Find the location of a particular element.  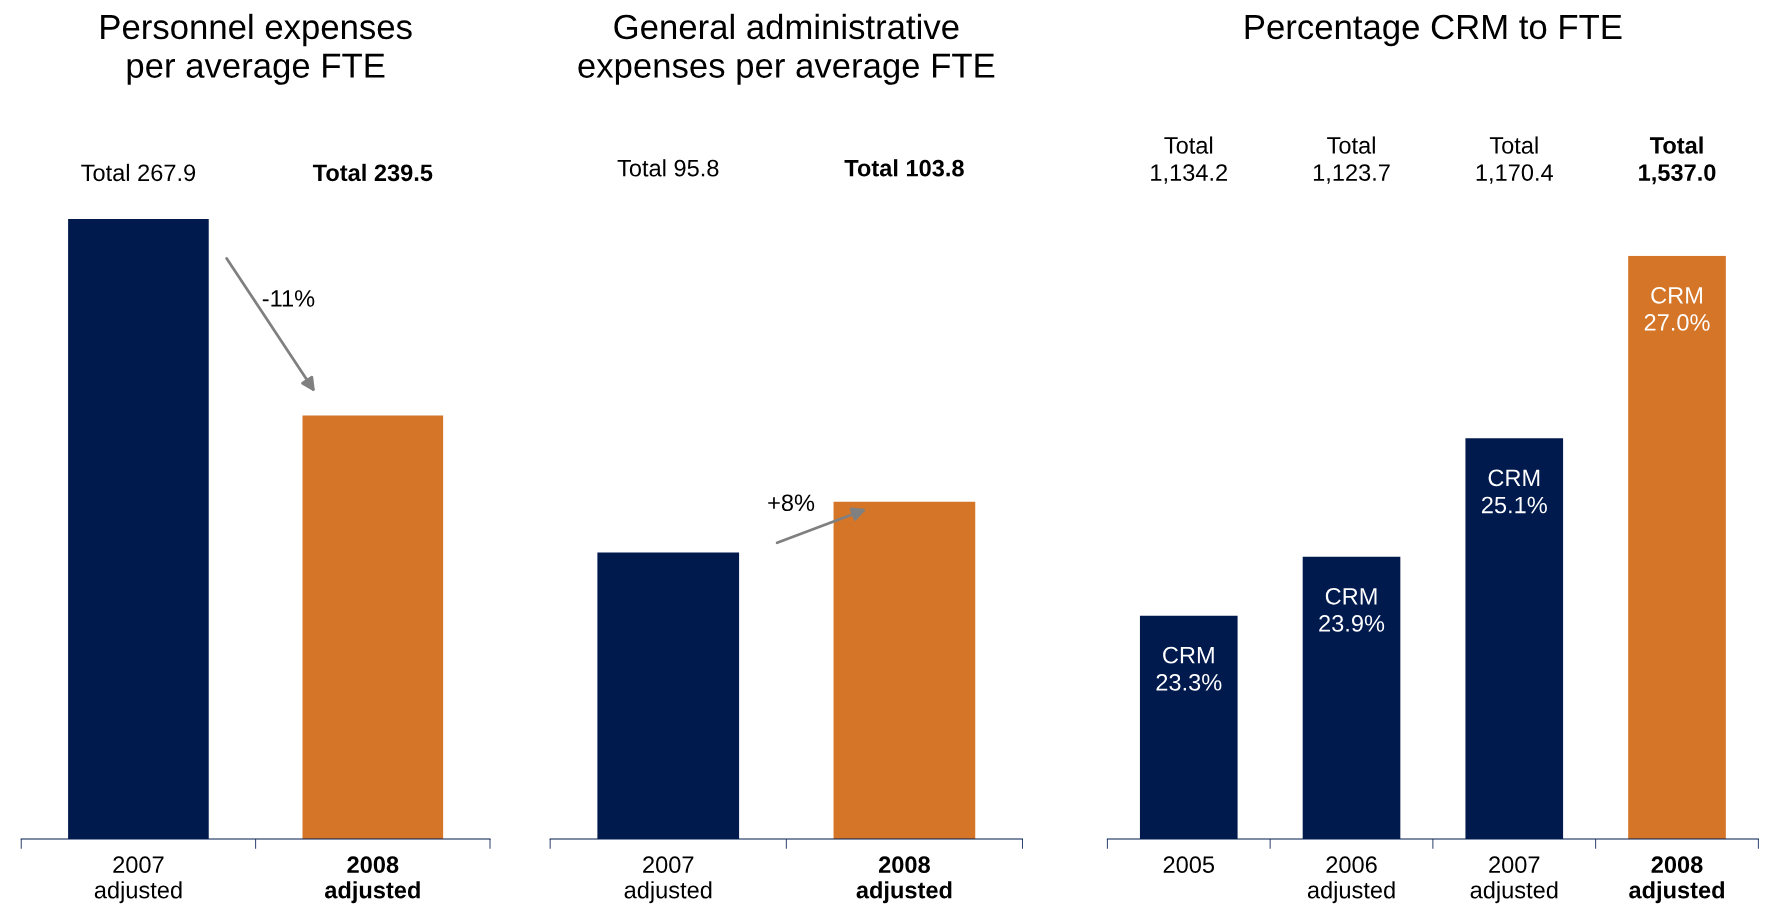

bar is located at coordinates (1677, 547).